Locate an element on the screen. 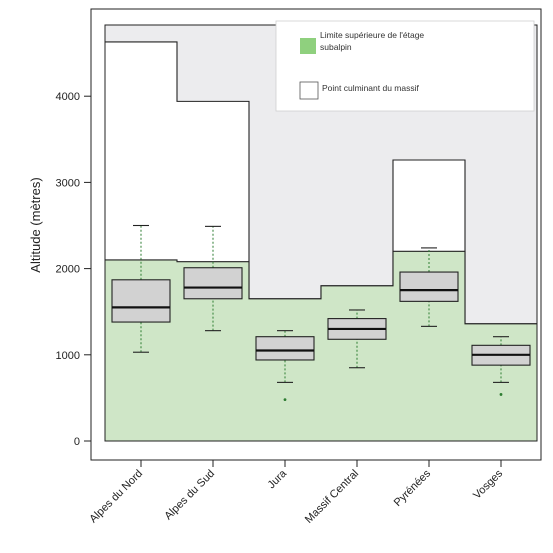 The width and height of the screenshot is (553, 553). x-tick-label-pyrenees: Pyrénées is located at coordinates (413, 488).